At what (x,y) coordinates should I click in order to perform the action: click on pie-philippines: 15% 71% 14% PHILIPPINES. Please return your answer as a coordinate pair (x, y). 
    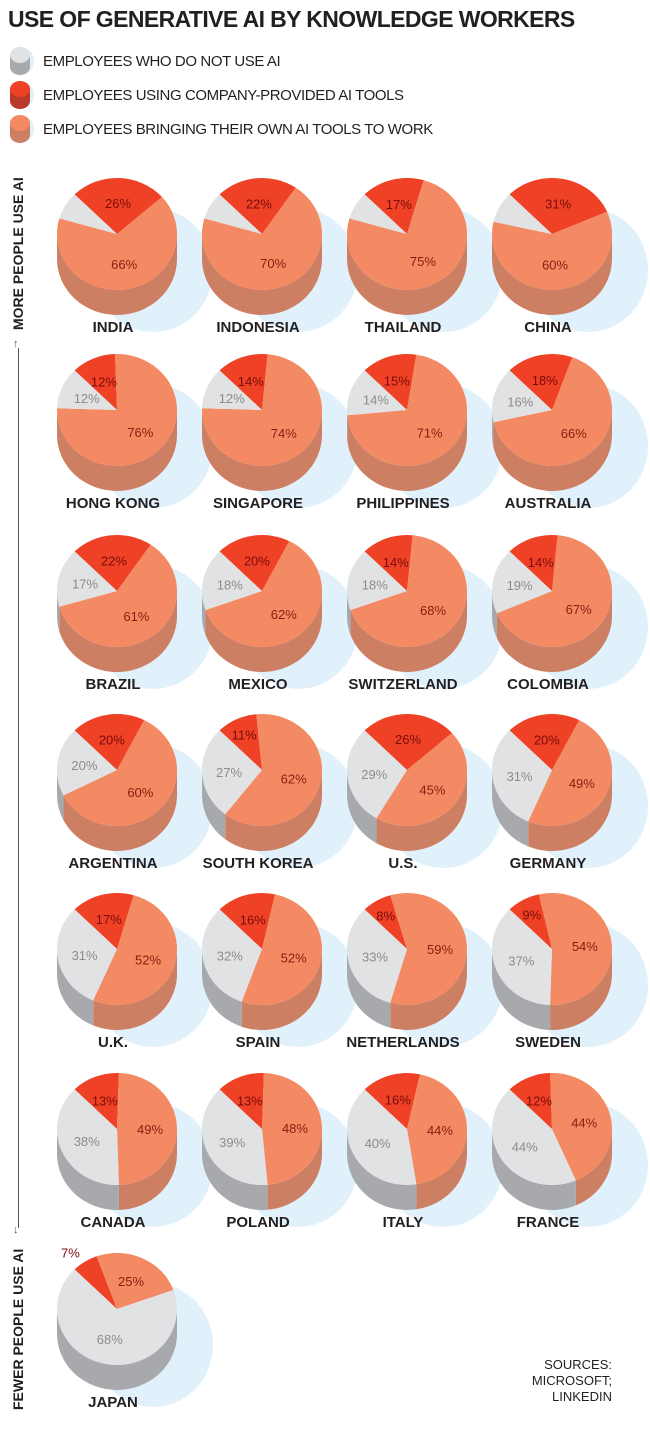
    Looking at the image, I should click on (425, 433).